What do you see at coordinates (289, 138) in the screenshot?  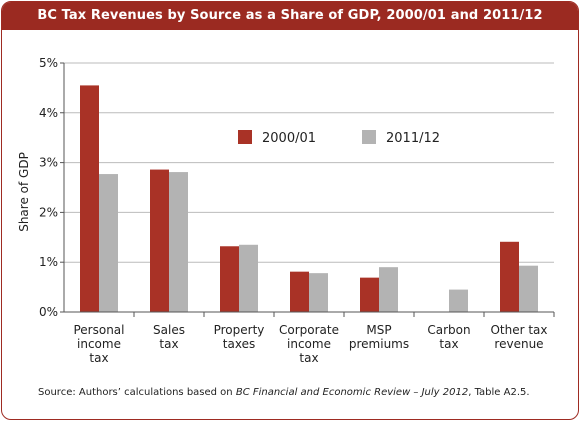 I see `legend-label: 2000/01` at bounding box center [289, 138].